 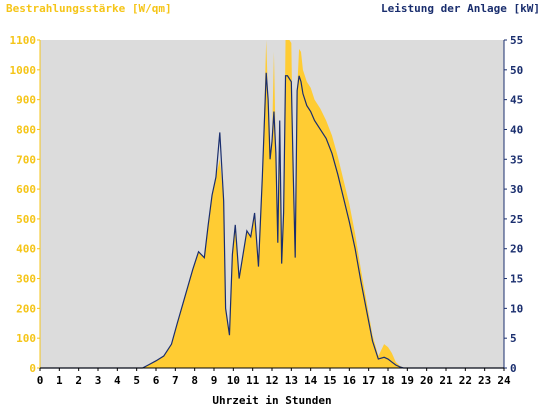 I want to click on left-tick-label: 200, so click(x=26, y=308).